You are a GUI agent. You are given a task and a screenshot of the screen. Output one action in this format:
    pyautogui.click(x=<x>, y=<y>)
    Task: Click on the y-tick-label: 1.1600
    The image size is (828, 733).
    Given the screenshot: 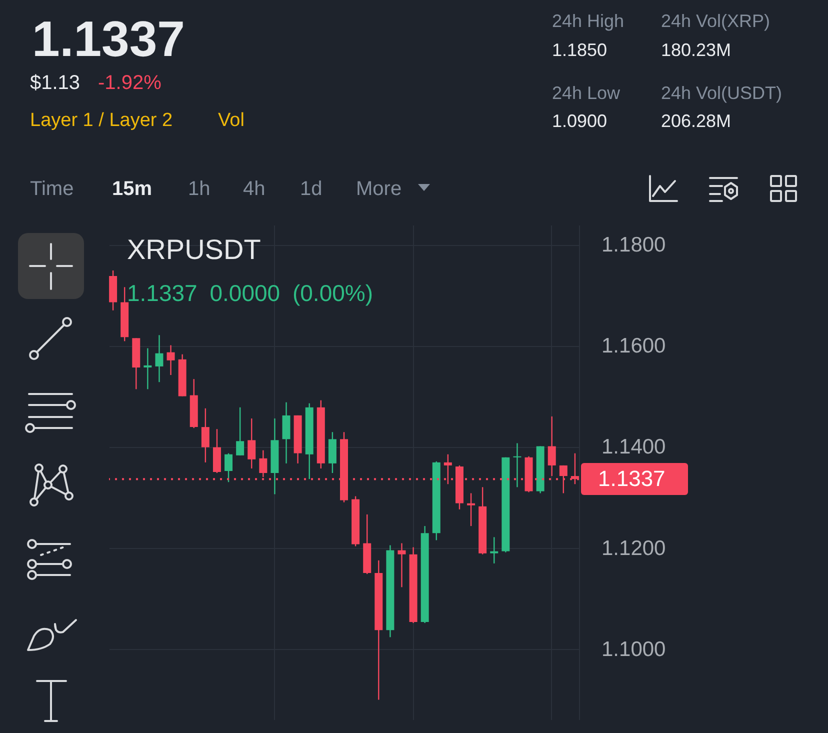 What is the action you would take?
    pyautogui.click(x=634, y=346)
    